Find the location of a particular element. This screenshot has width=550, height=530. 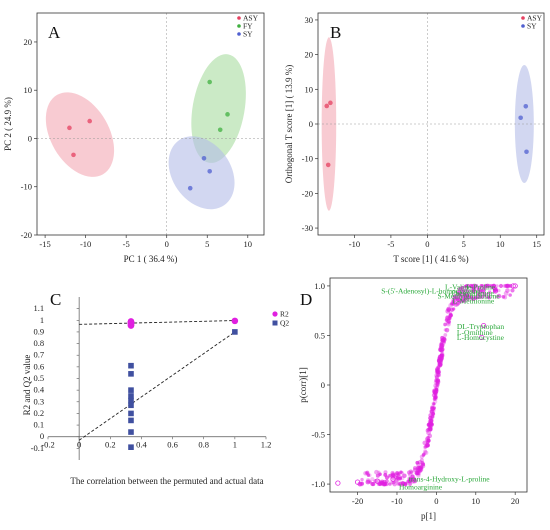

annotation-label: trans-4-Hydroxy-L-proline is located at coordinates (449, 479).